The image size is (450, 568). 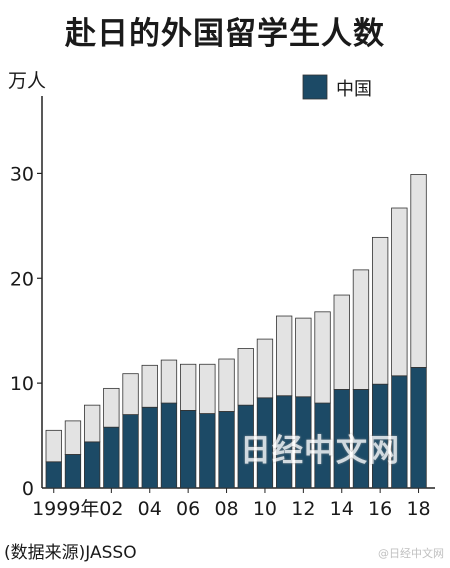 What do you see at coordinates (111, 509) in the screenshot?
I see `x-tick-label: 02` at bounding box center [111, 509].